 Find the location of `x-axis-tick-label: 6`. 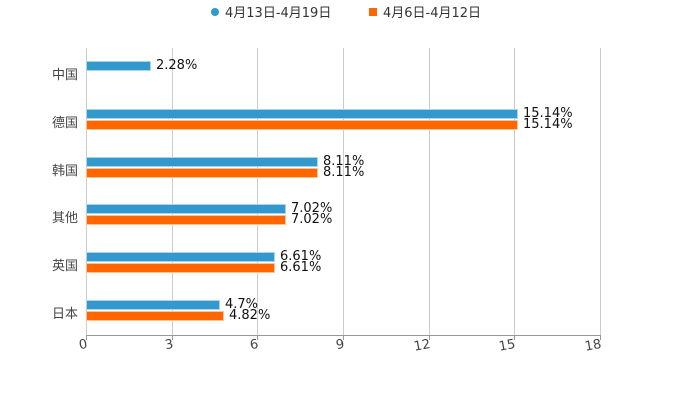

x-axis-tick-label: 6 is located at coordinates (254, 345).